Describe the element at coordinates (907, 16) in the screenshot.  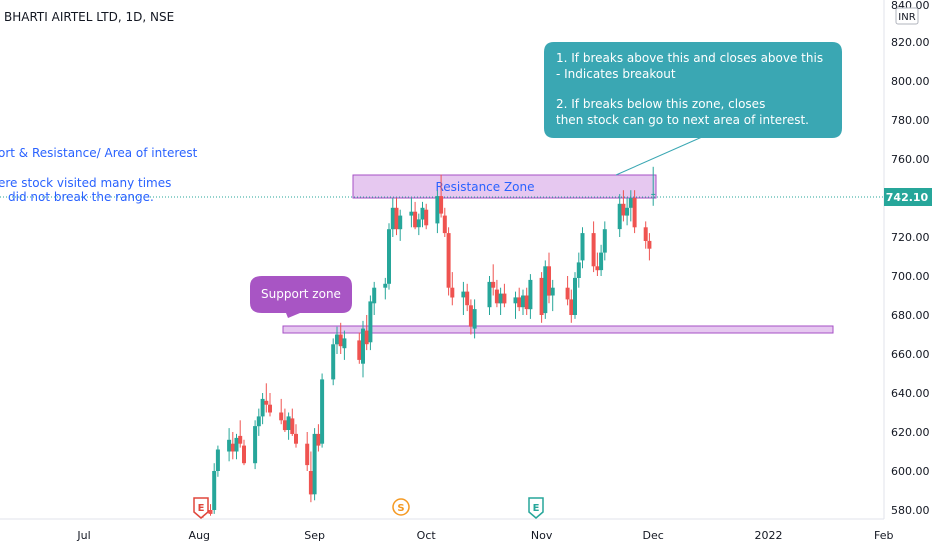
I see `currency-badge: INR` at that location.